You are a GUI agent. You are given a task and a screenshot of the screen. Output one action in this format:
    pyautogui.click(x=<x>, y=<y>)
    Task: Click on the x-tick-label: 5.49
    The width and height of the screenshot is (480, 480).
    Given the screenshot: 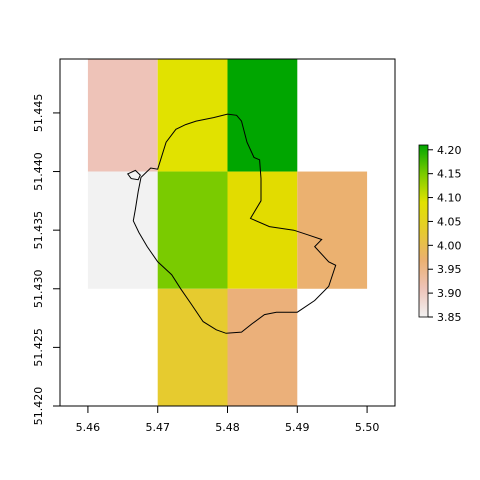 What is the action you would take?
    pyautogui.click(x=297, y=427)
    